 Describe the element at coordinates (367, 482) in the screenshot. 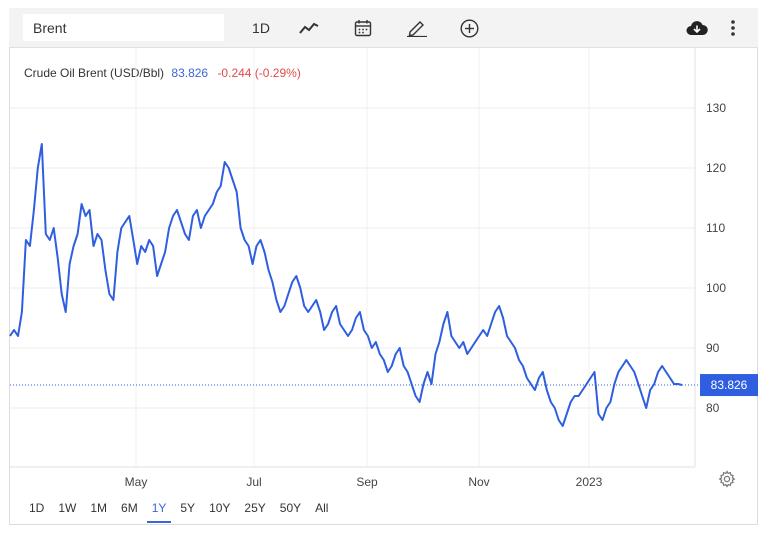

I see `x-tick-label: Sep` at that location.